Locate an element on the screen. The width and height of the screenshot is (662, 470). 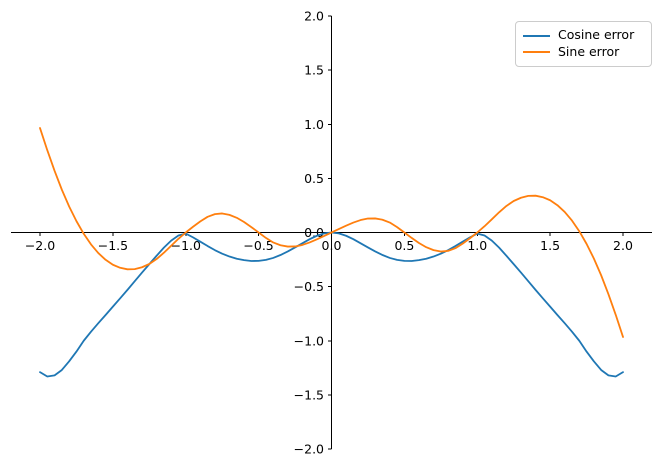
legend-item-label: Cosine error is located at coordinates (596, 35).